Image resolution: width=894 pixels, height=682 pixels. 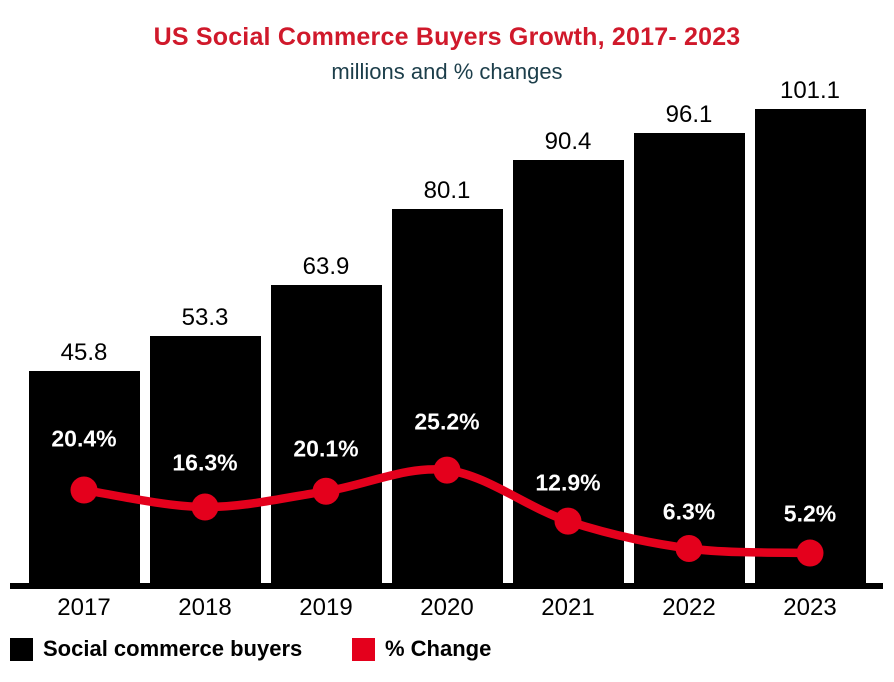 I want to click on x-tick-label-2020: 2020, so click(x=447, y=607).